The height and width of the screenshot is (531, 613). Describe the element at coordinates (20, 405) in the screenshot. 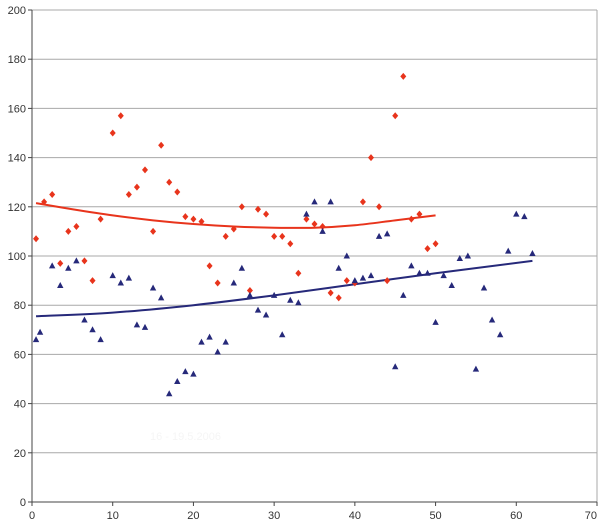

I see `y-tick-label: 40` at that location.